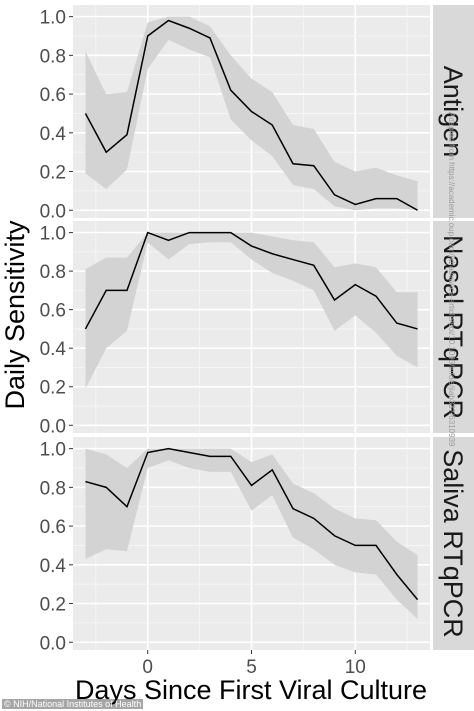 This screenshot has height=711, width=474. I want to click on sensitivity-line, so click(251, 280).